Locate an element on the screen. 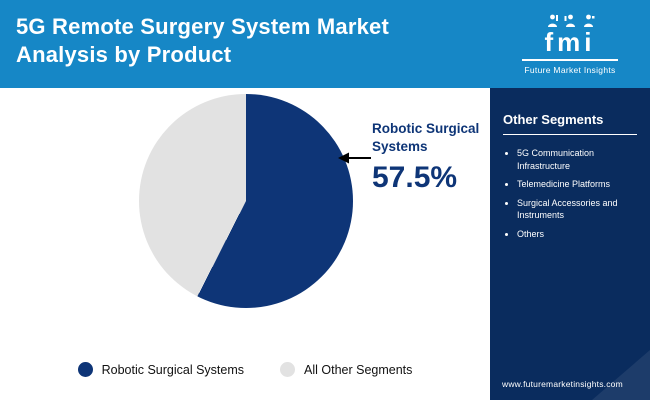 This screenshot has width=650, height=400. logo-text: fmi is located at coordinates (570, 41).